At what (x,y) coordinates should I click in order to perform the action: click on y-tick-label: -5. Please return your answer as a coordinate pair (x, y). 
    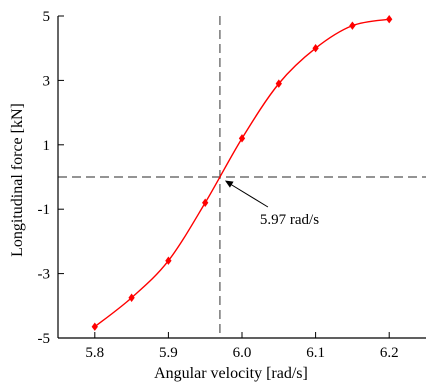
    Looking at the image, I should click on (44, 339).